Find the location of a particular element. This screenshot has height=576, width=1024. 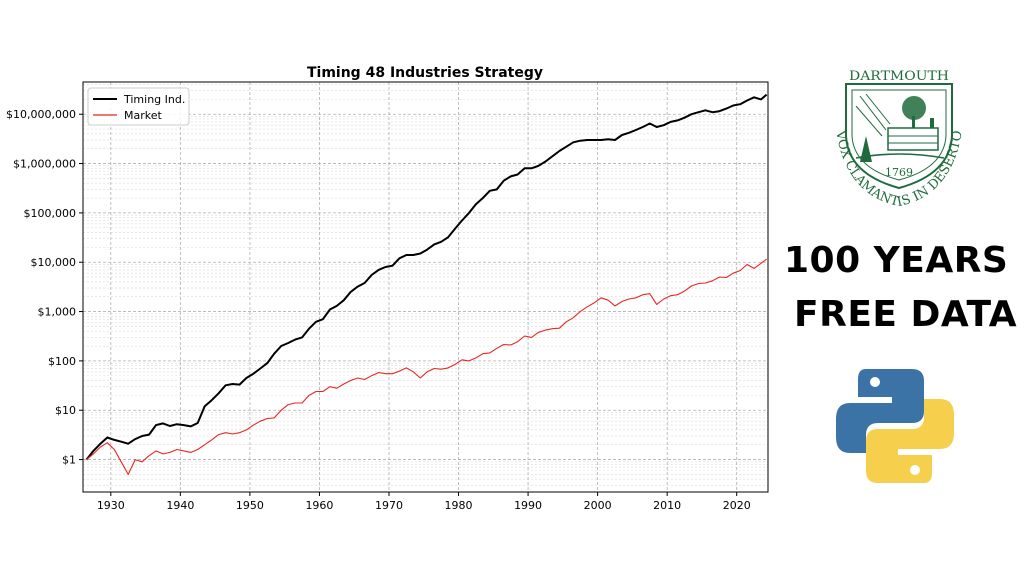

y-tick-label: $1,000,000 is located at coordinates (44, 164).